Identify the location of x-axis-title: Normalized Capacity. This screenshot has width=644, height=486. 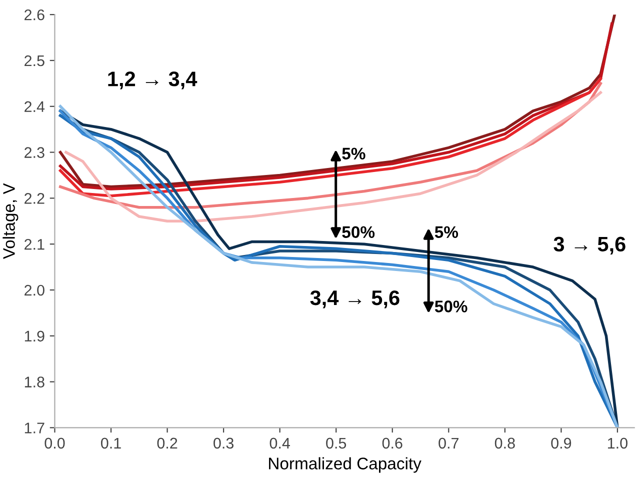
(345, 465).